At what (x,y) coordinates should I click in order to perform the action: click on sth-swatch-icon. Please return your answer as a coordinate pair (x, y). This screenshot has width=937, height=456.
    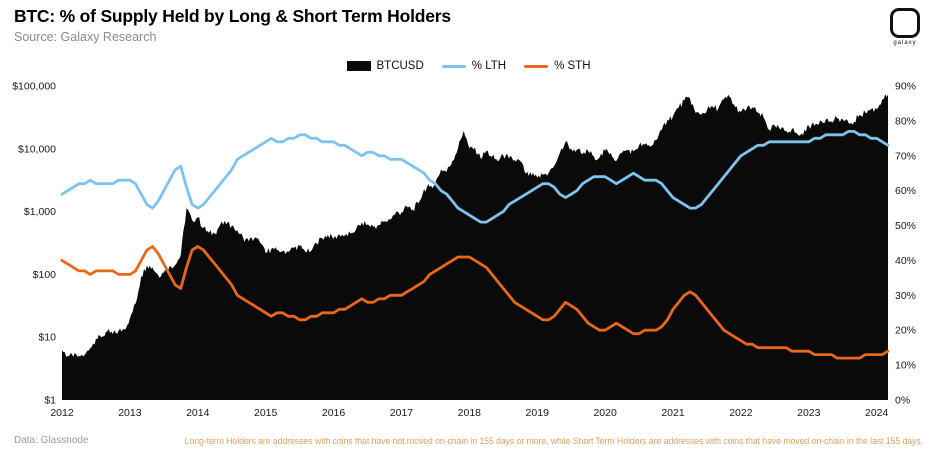
    Looking at the image, I should click on (536, 66).